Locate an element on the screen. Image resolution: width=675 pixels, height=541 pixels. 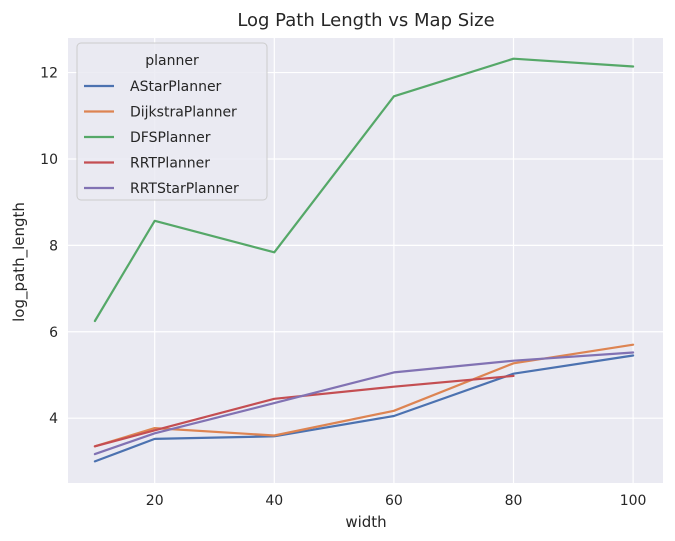
legend-label: DijkstraPlanner is located at coordinates (183, 113).